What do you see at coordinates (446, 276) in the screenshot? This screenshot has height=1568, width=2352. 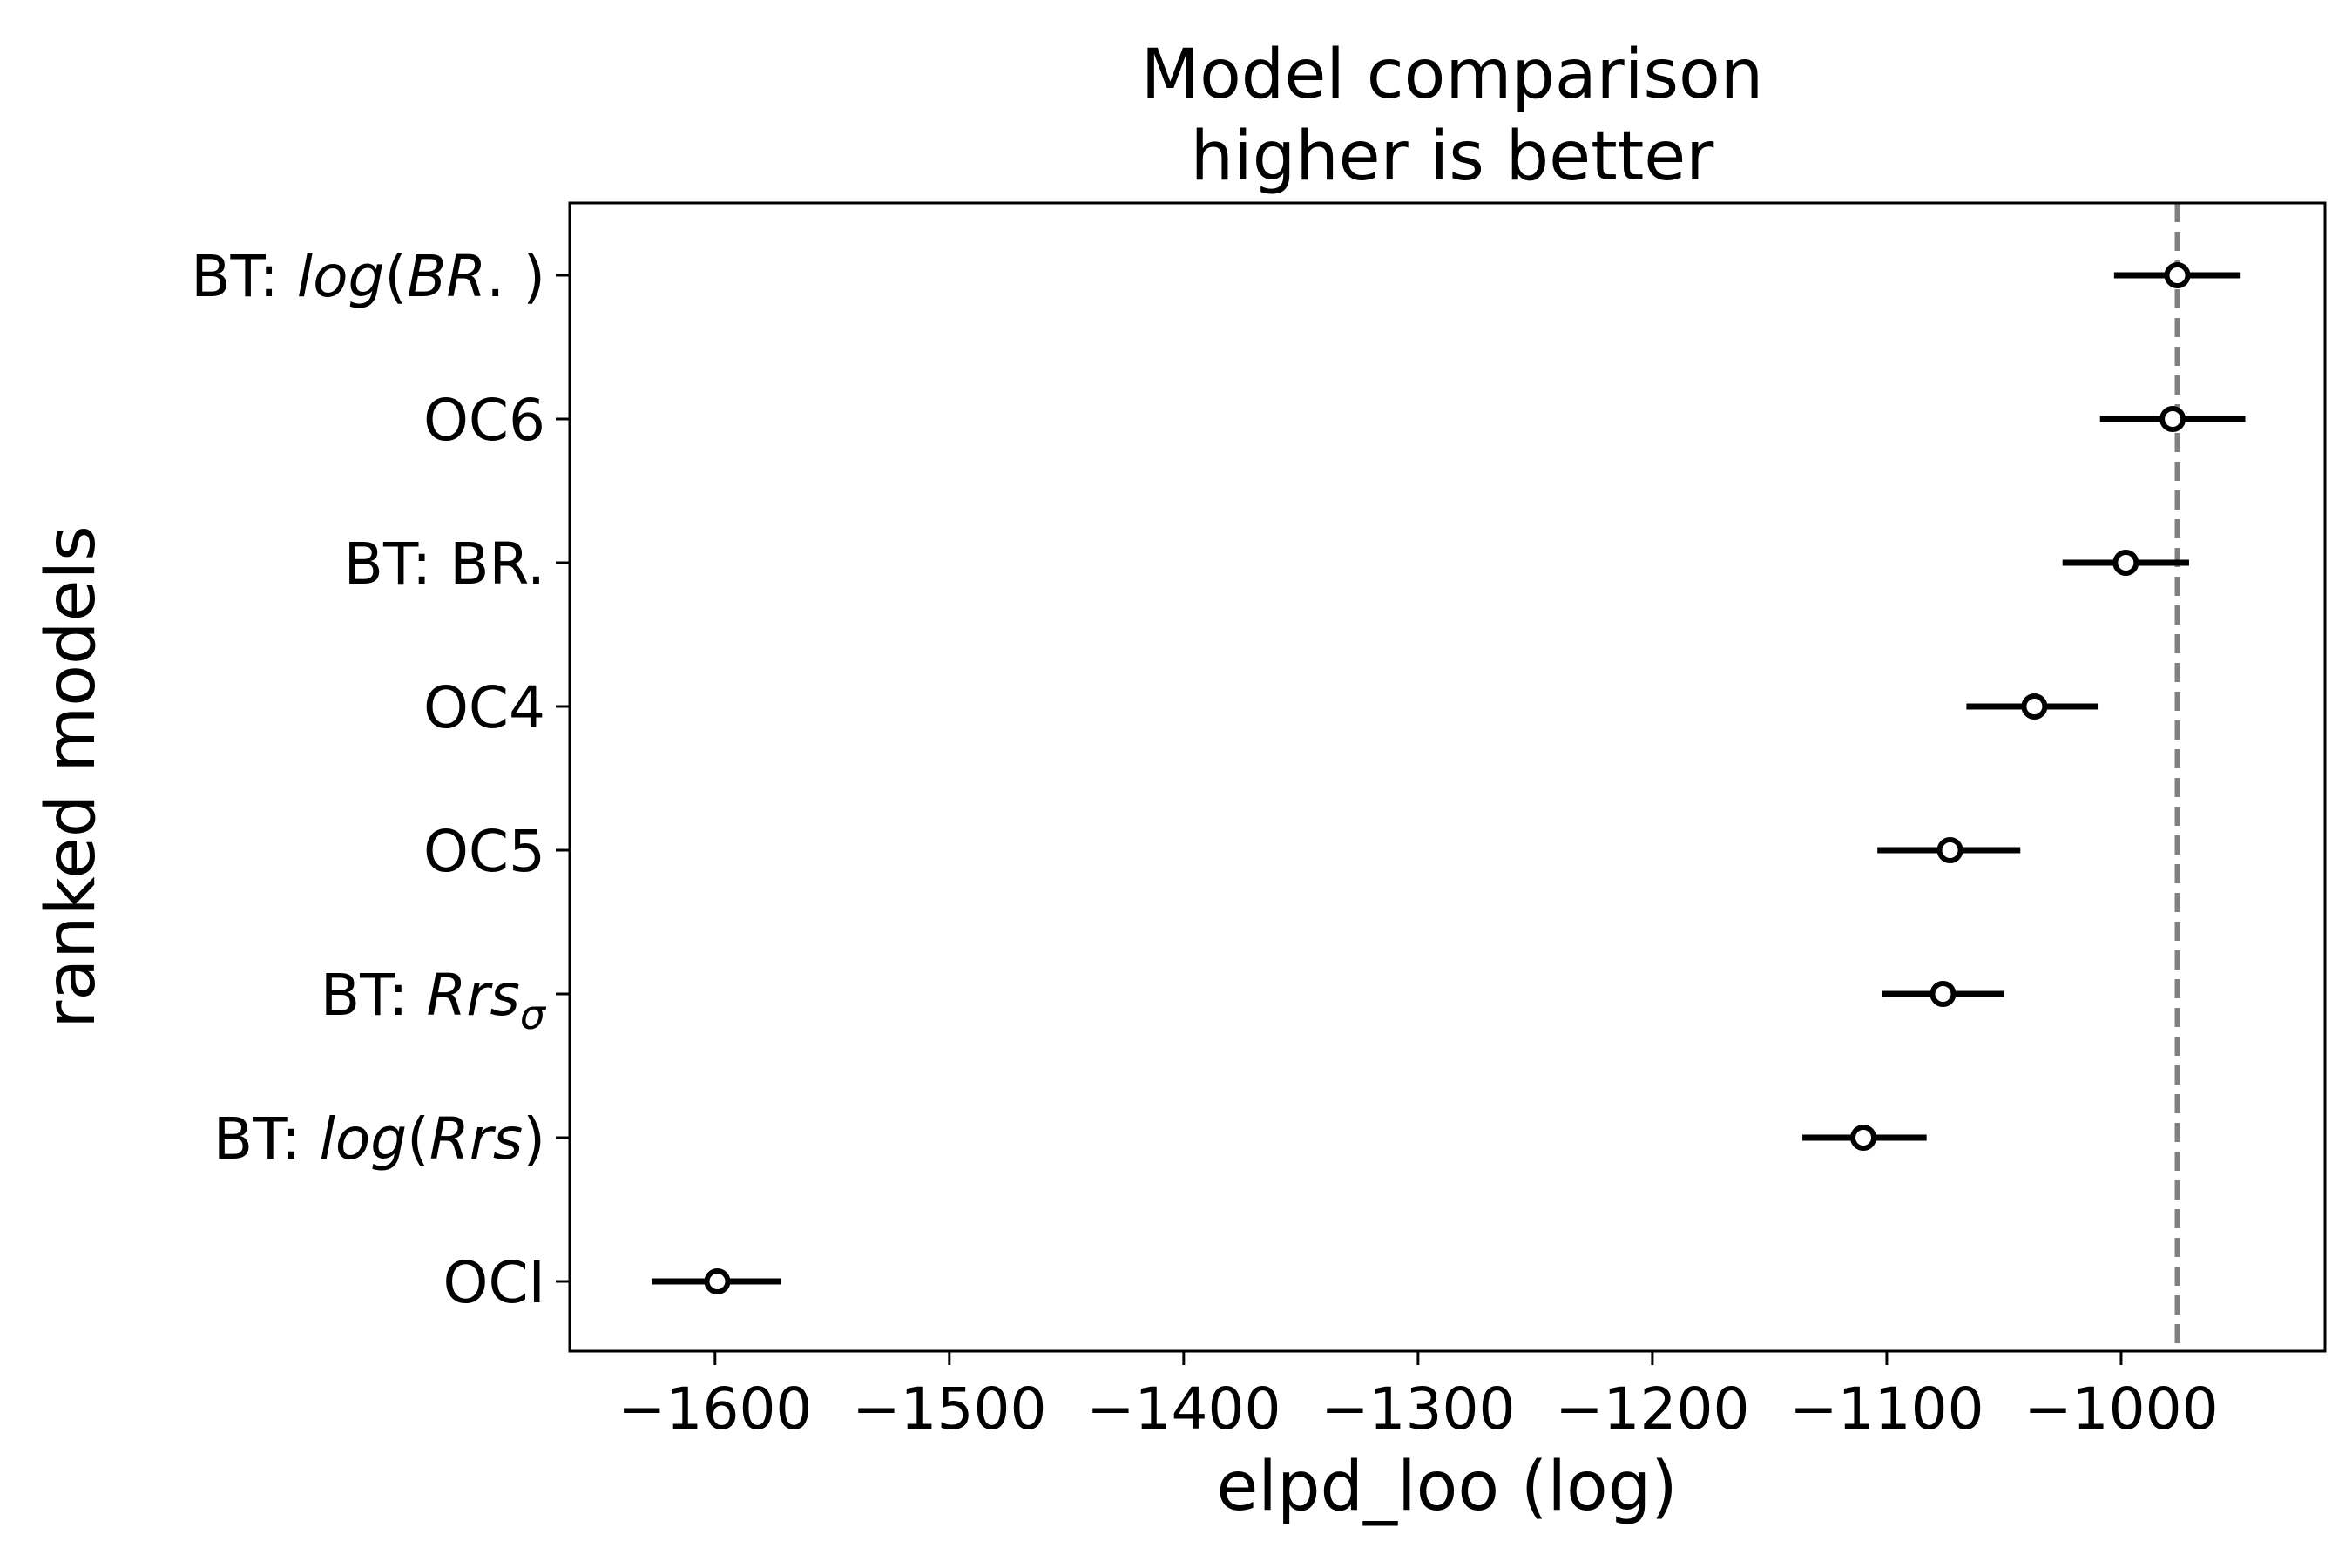 I see `y-tick-label-part: BR` at bounding box center [446, 276].